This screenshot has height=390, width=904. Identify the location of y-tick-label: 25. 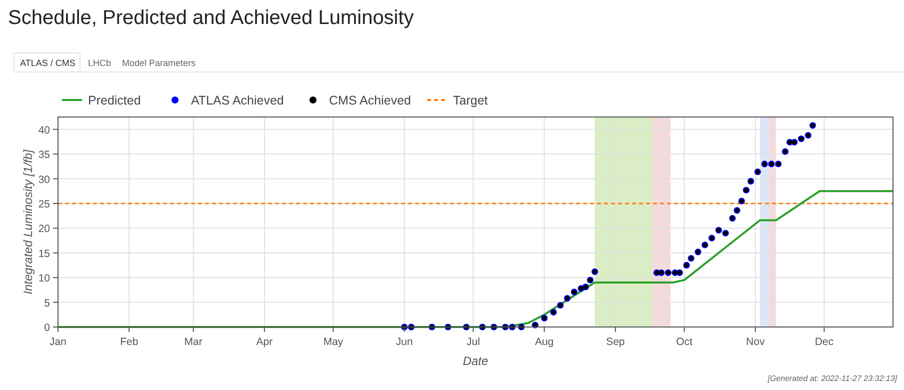
(44, 204).